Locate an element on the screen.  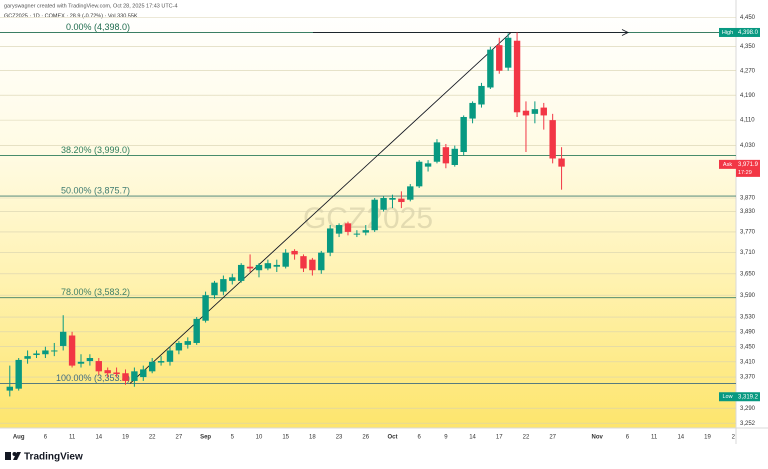
fib-label: 38.20% (3,999.0) is located at coordinates (95, 150).